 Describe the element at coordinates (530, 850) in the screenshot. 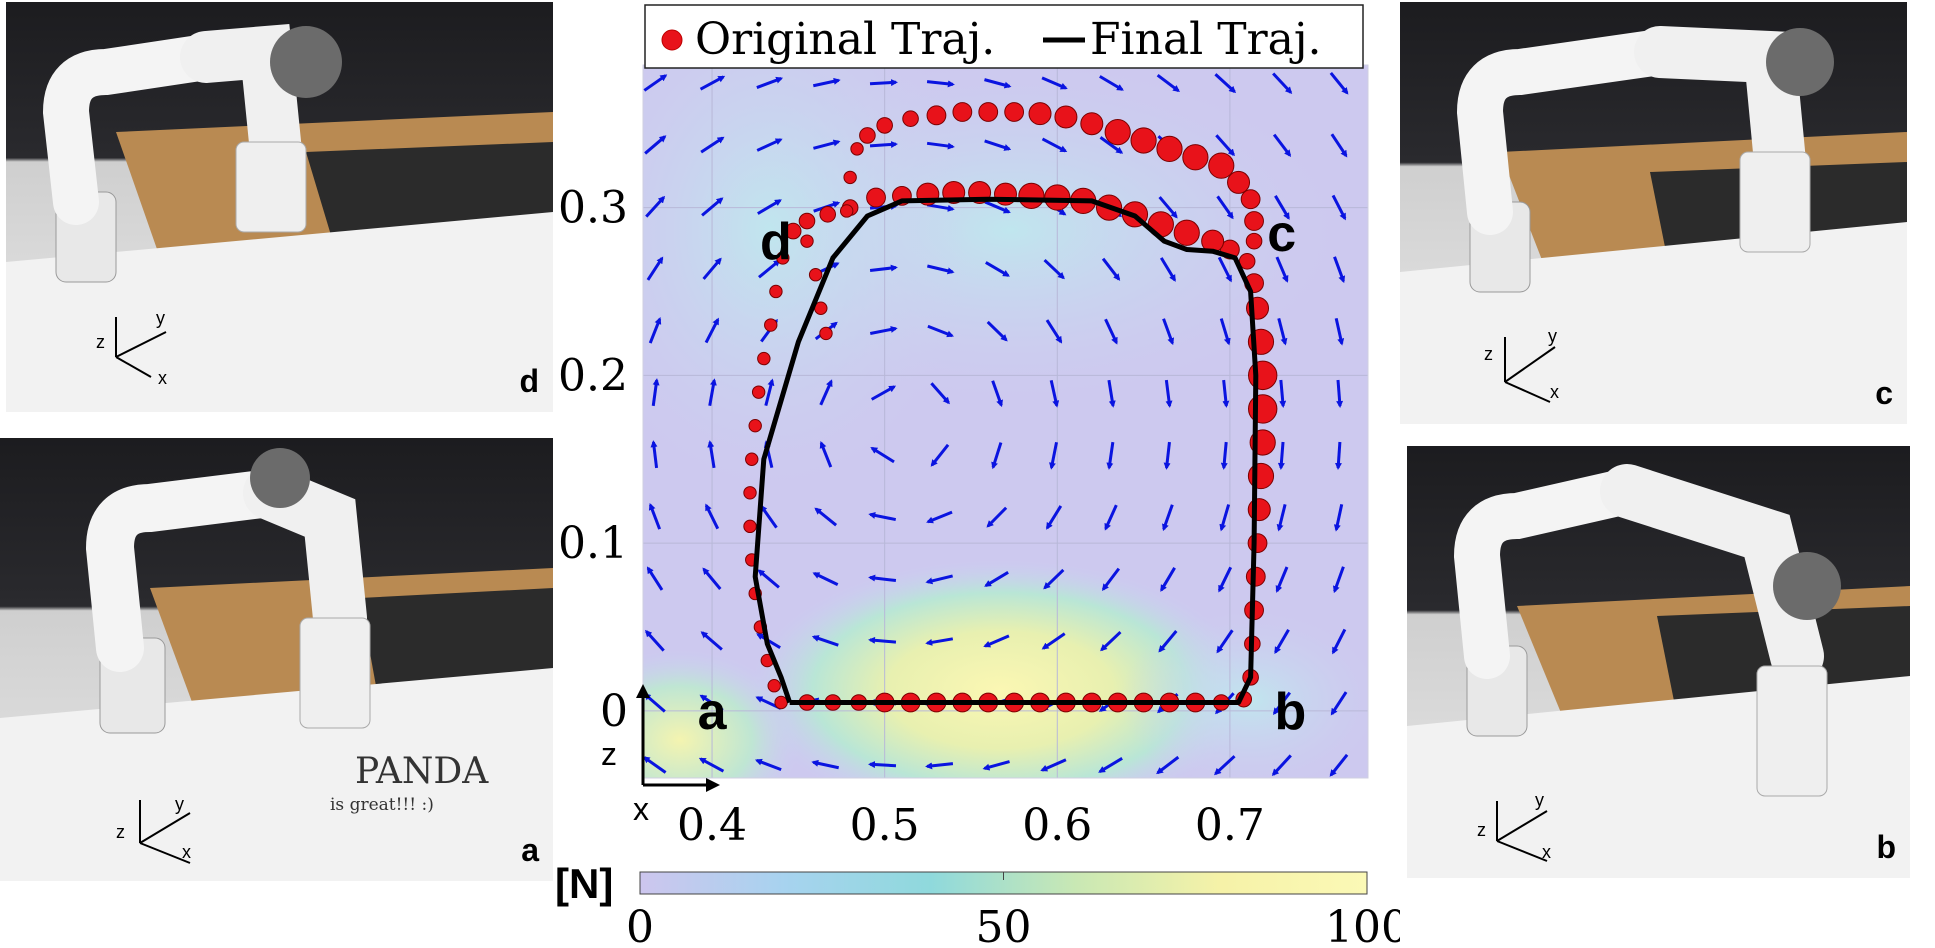

I see `panel-label-a: a` at that location.